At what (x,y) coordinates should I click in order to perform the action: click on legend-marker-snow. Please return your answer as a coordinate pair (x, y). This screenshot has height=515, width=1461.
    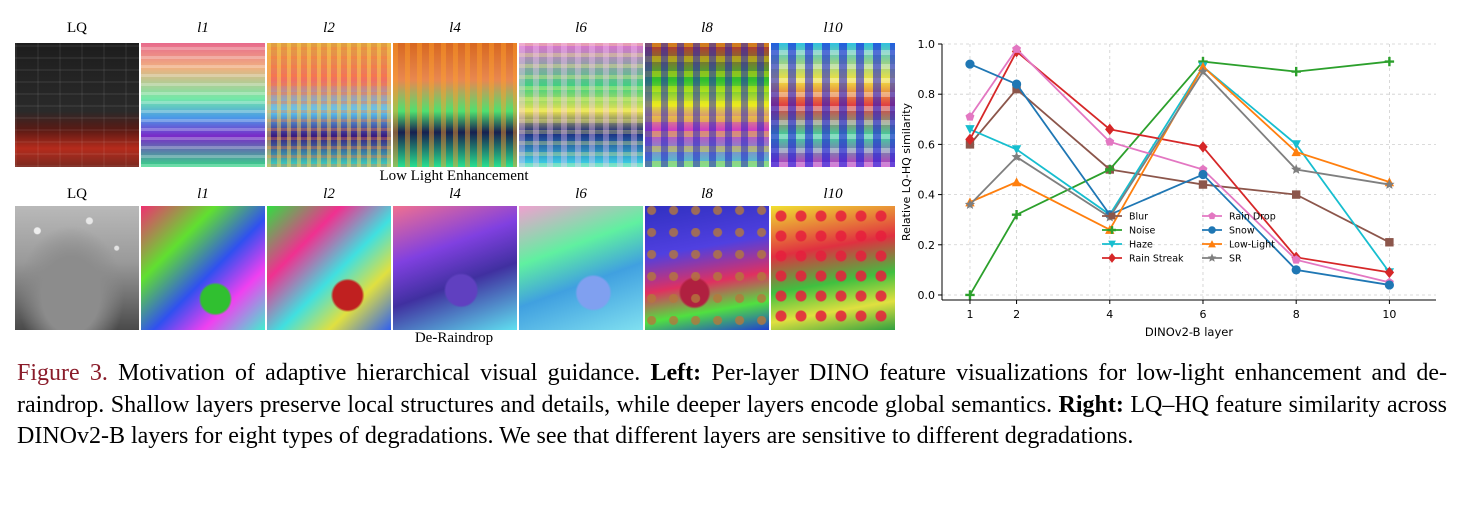
    Looking at the image, I should click on (1212, 230).